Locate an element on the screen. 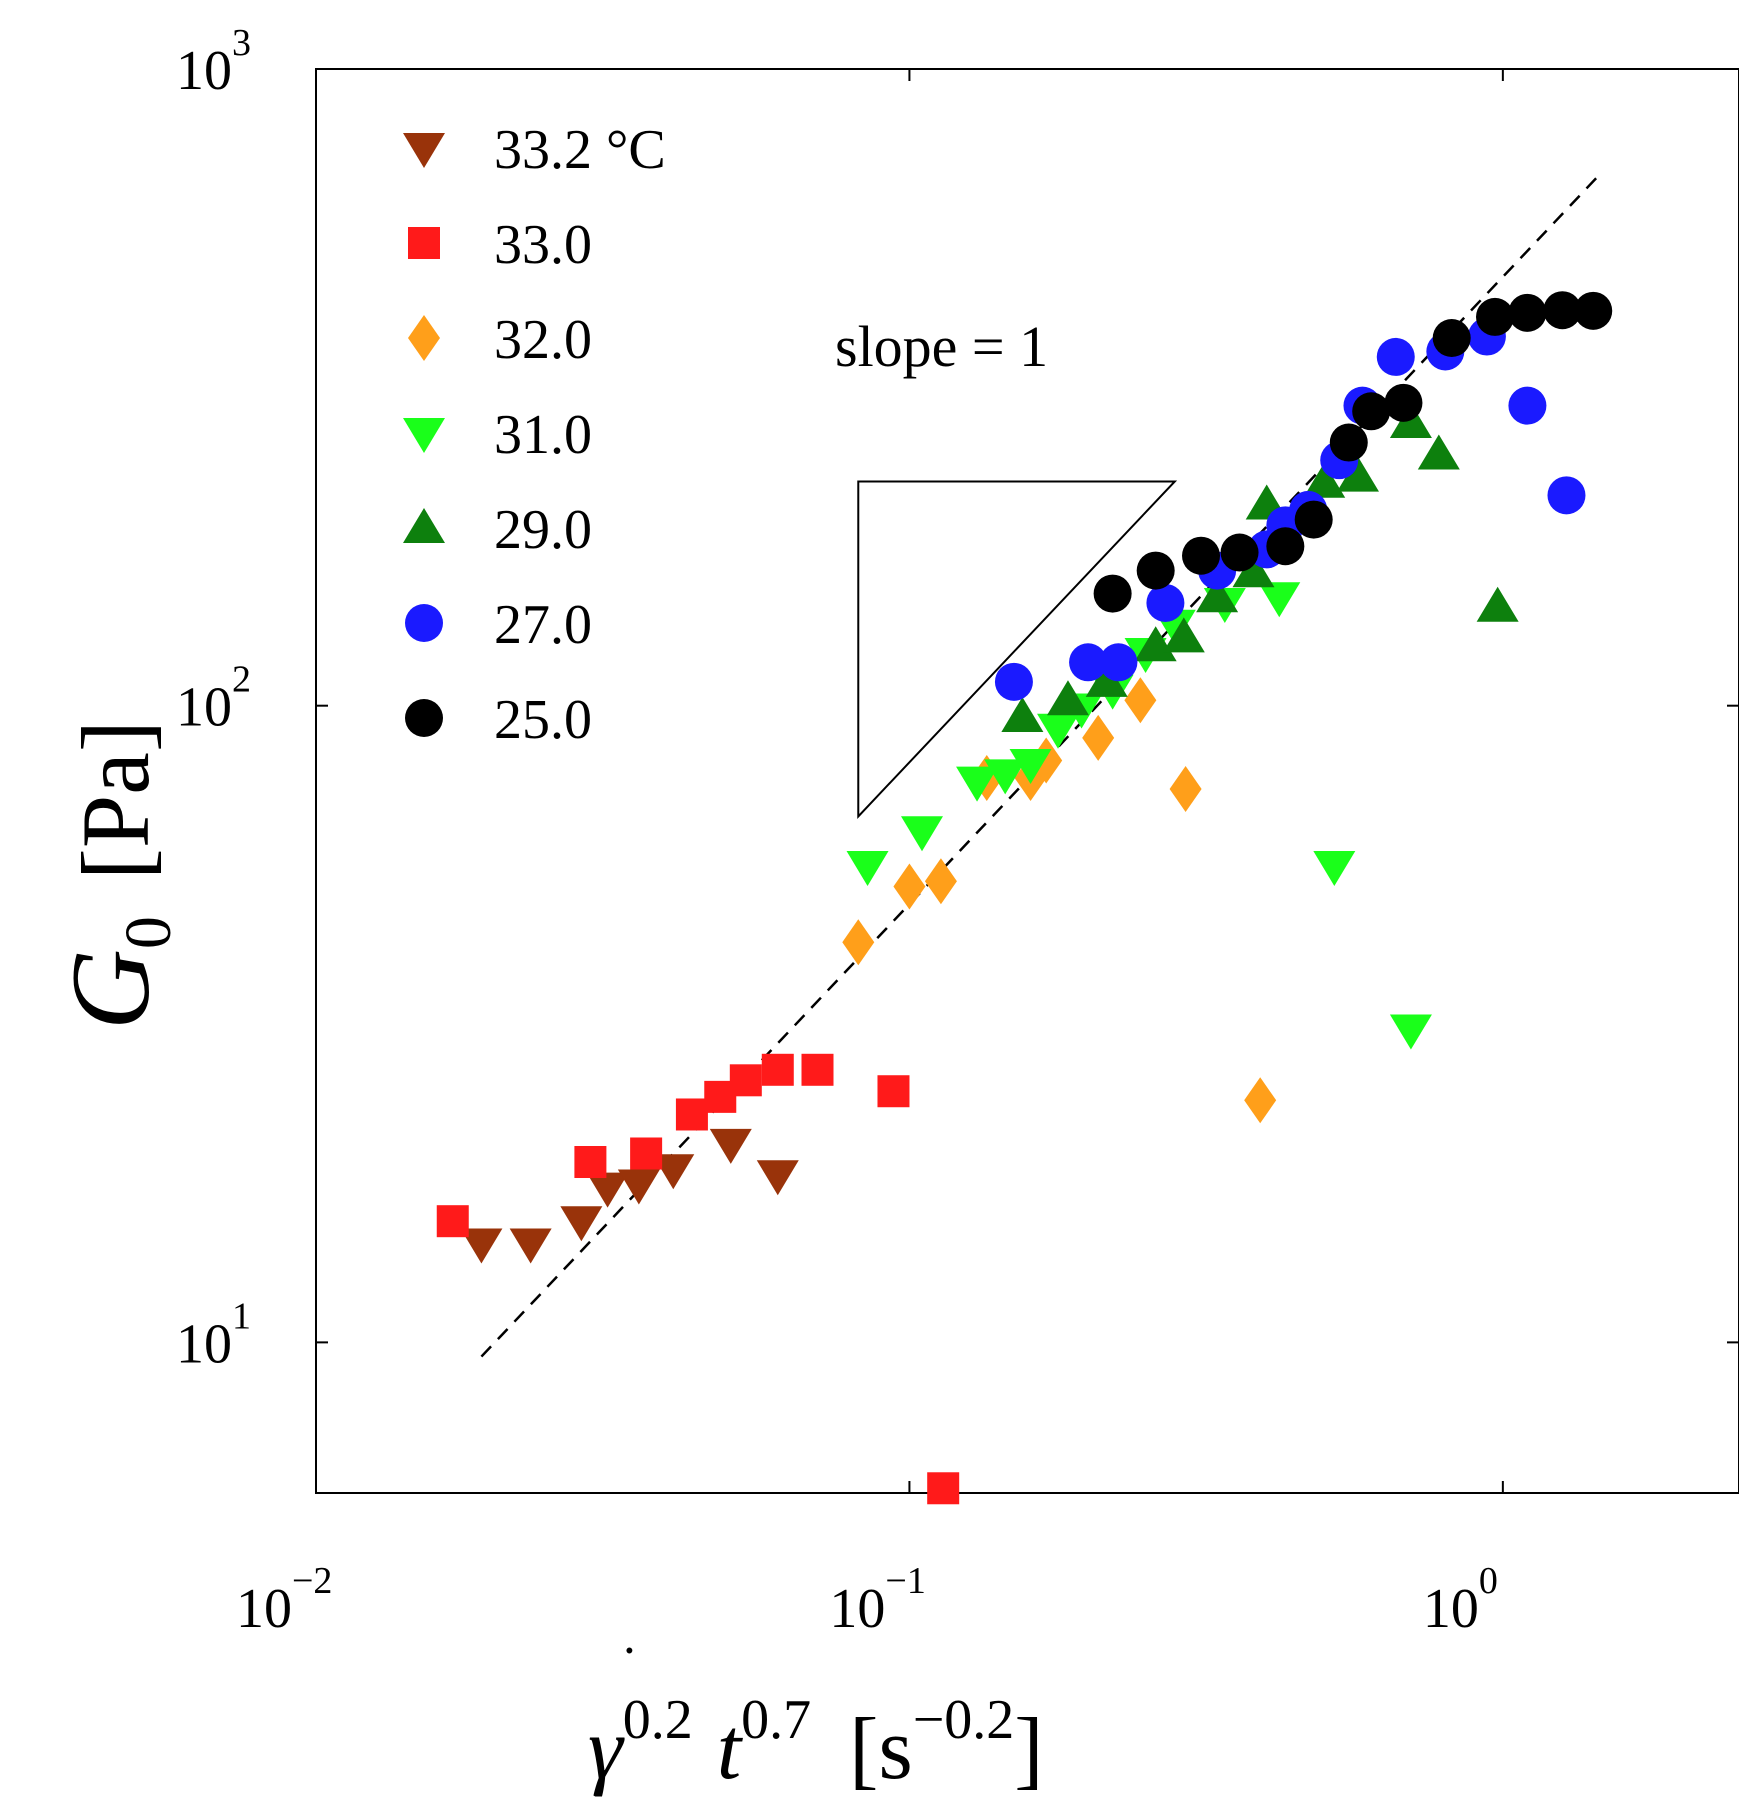  legend-item: 32.0 is located at coordinates (500, 340).